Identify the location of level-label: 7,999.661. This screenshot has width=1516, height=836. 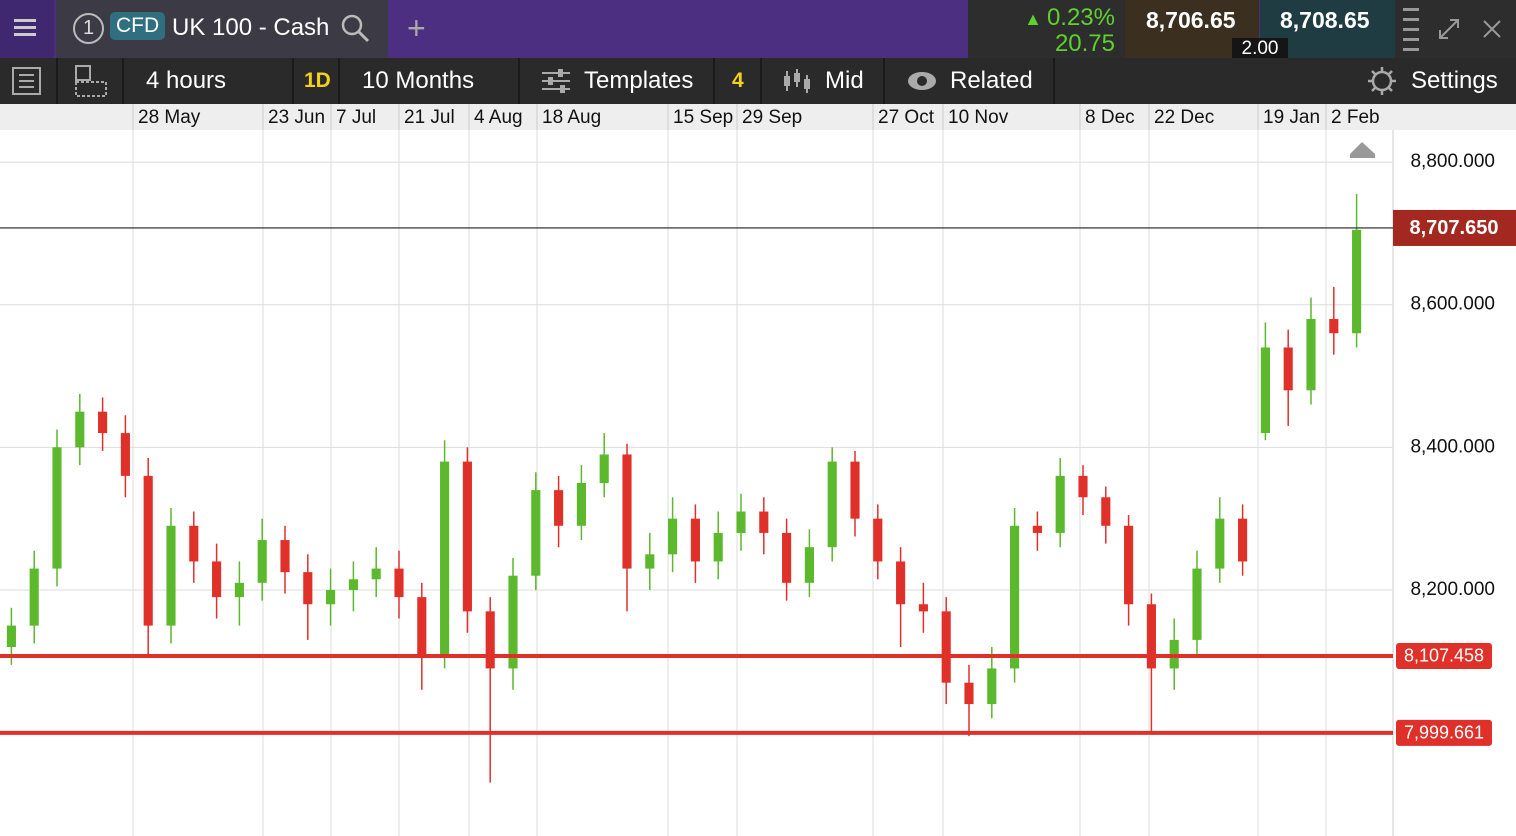
(1444, 733).